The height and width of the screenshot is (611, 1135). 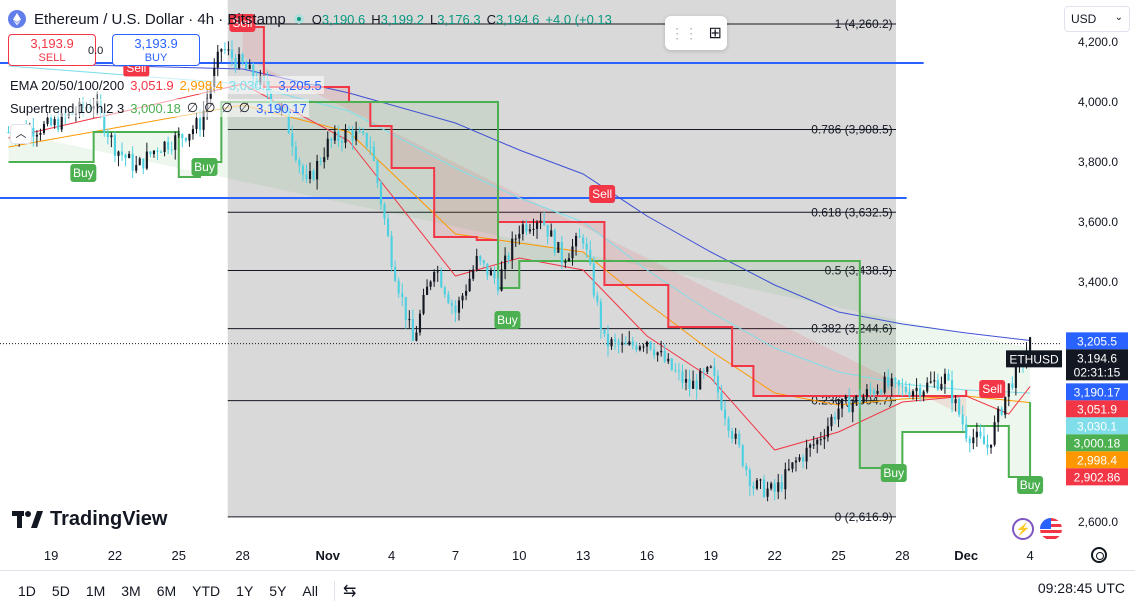 What do you see at coordinates (52, 50) in the screenshot?
I see `sell-button: 3,193.9 SELL` at bounding box center [52, 50].